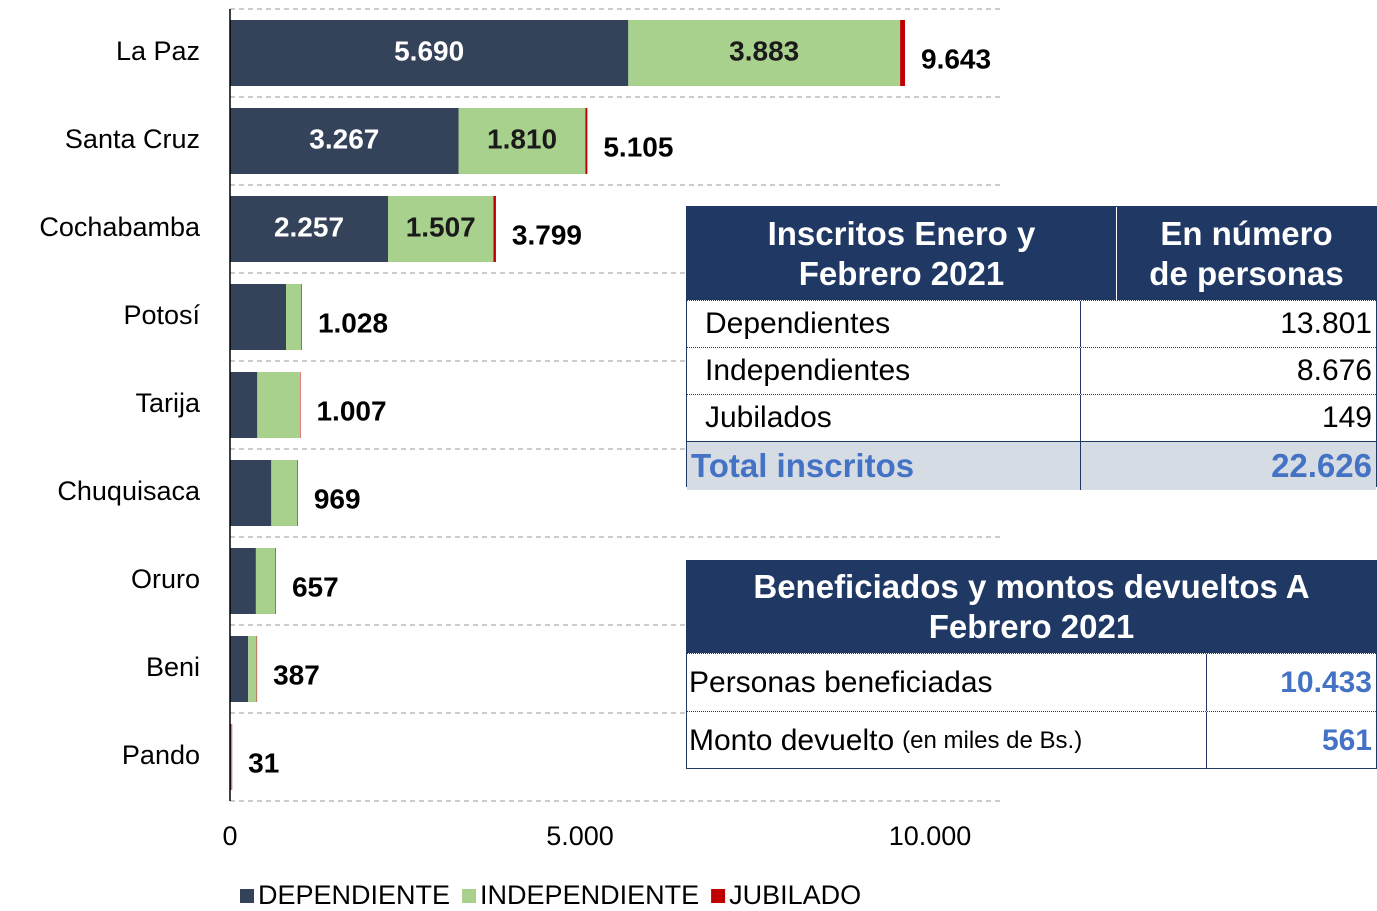 The height and width of the screenshot is (911, 1377). What do you see at coordinates (1228, 371) in the screenshot?
I see `cell: 8.676` at bounding box center [1228, 371].